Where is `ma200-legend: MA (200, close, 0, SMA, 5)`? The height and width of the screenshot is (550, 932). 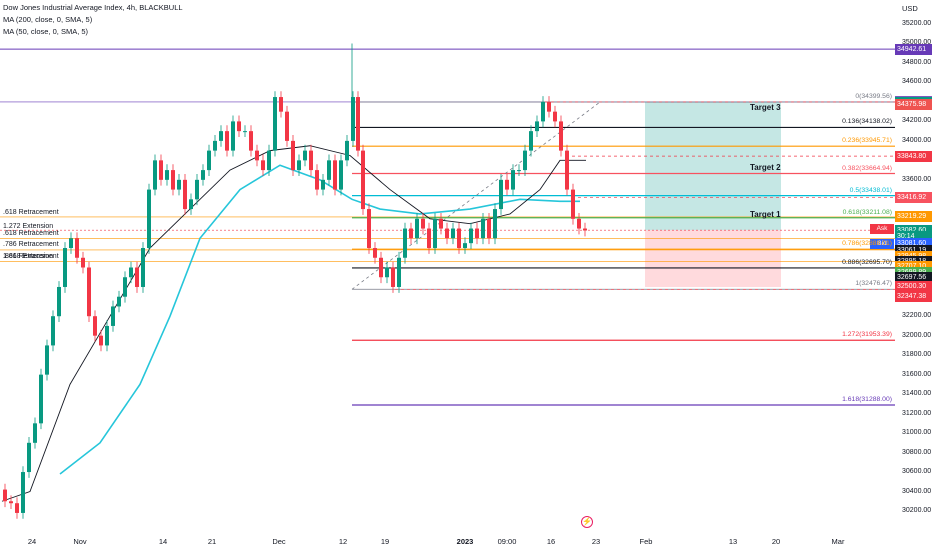 ma200-legend: MA (200, close, 0, SMA, 5) is located at coordinates (48, 19).